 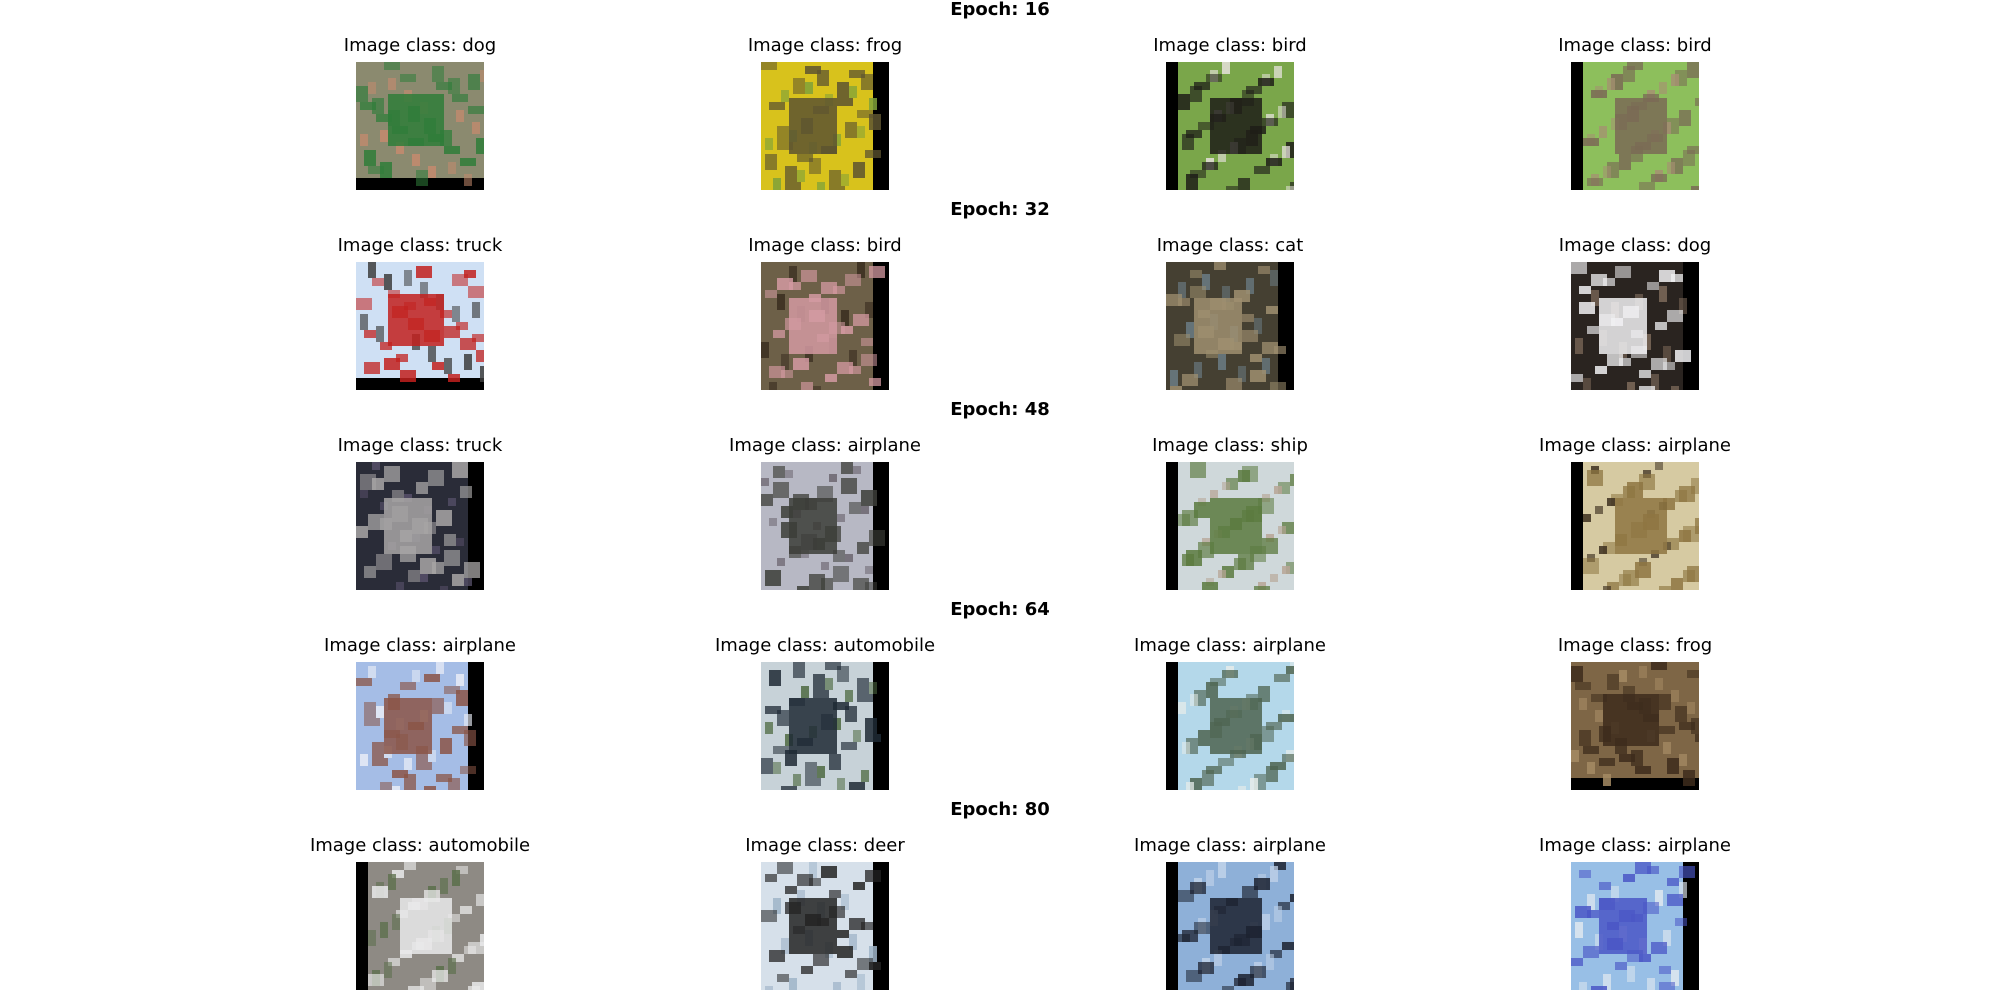 What do you see at coordinates (1000, 809) in the screenshot?
I see `epoch-title: Epoch: 80` at bounding box center [1000, 809].